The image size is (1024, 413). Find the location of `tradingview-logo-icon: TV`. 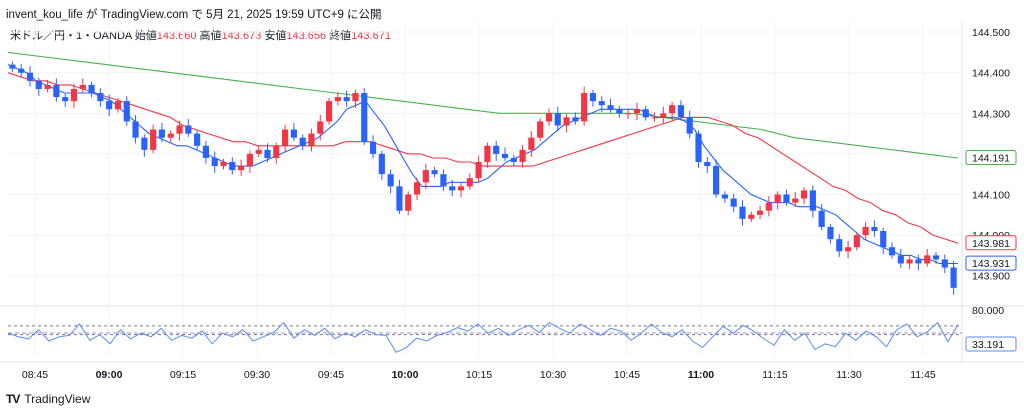

tradingview-logo-icon: TV is located at coordinates (13, 399).